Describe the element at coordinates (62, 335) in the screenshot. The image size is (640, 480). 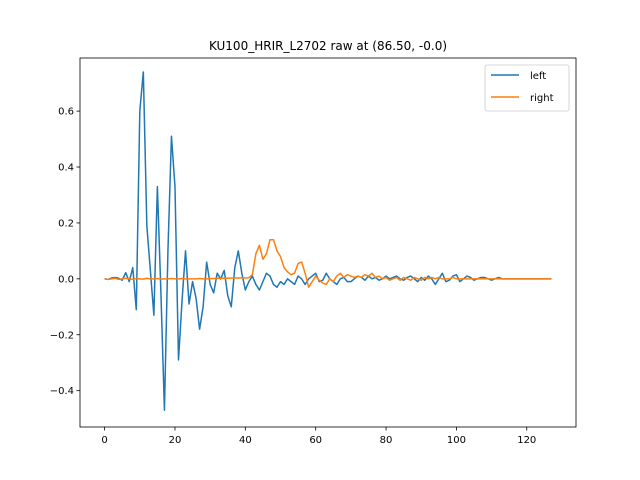
I see `y-tick-label: −0.2` at that location.